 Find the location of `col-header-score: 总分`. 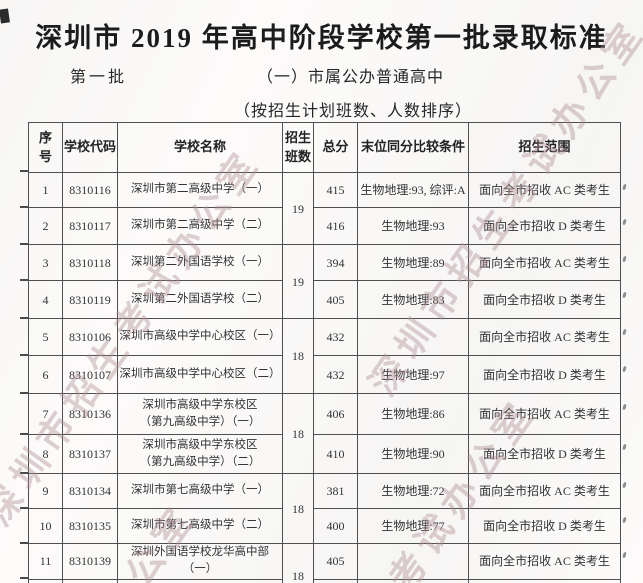

col-header-score: 总分 is located at coordinates (335, 147).